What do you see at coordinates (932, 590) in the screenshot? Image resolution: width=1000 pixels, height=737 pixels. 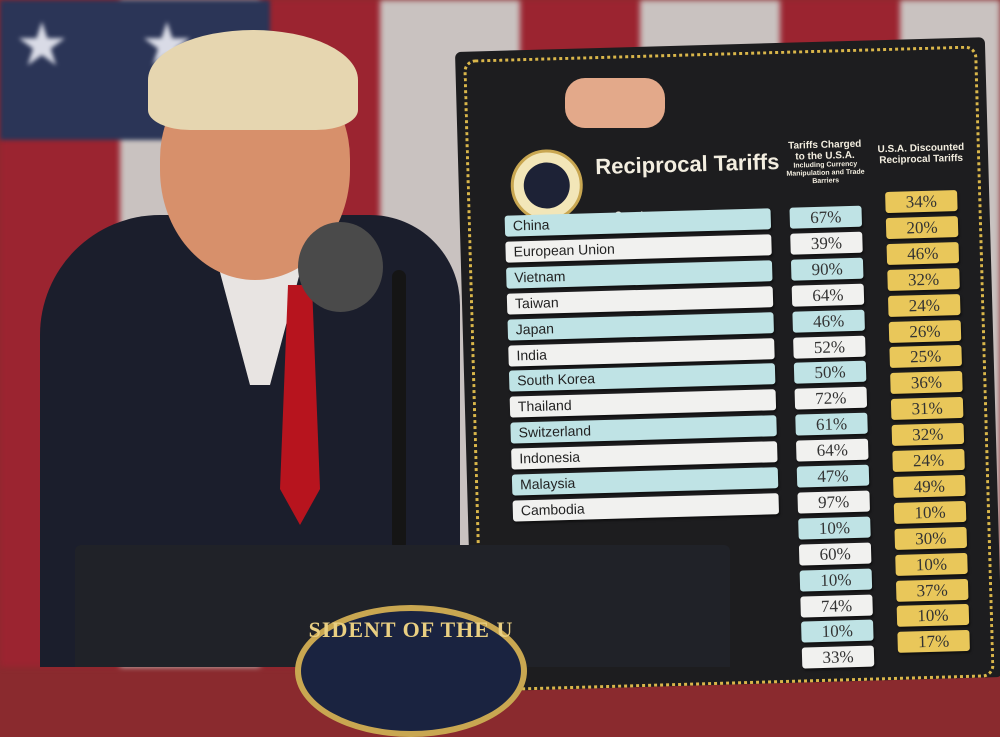 I see `discounted-tariff-cell: 37%` at bounding box center [932, 590].